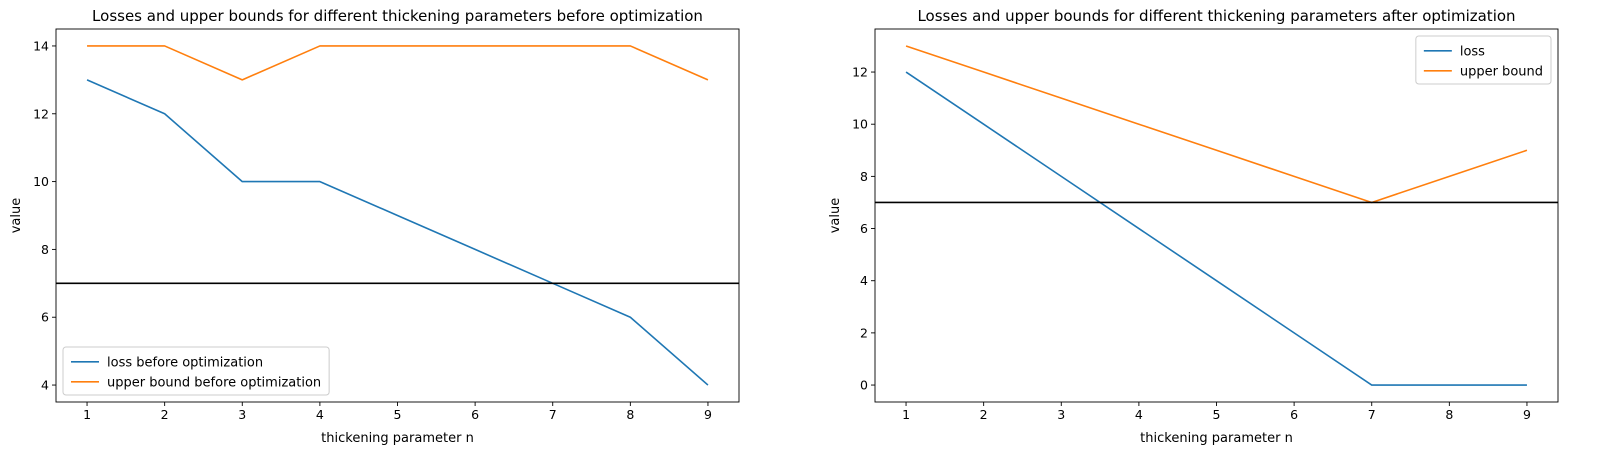  Describe the element at coordinates (1501, 71) in the screenshot. I see `legend-label: upper bound` at that location.